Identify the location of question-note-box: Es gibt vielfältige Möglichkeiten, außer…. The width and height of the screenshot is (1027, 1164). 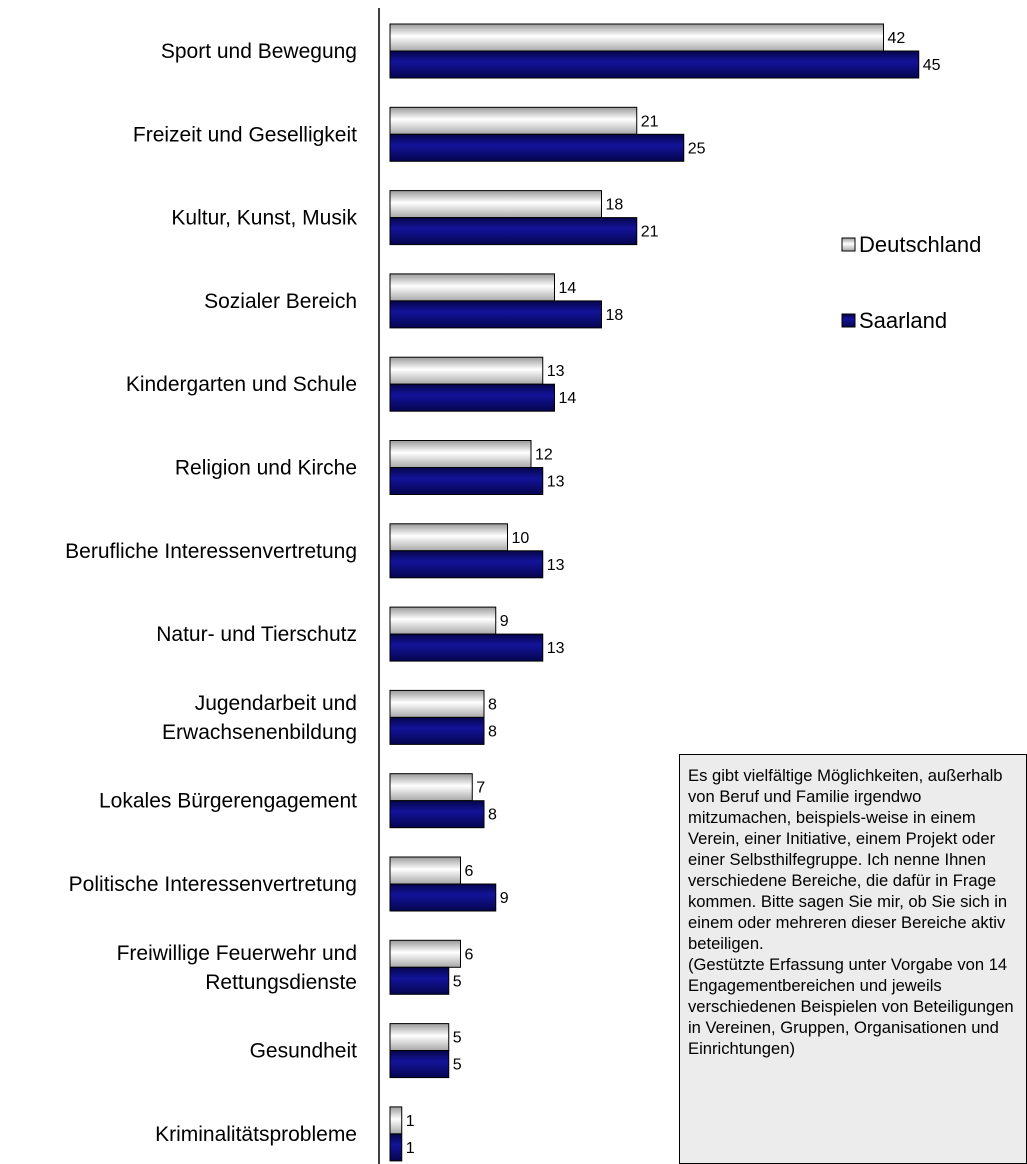
(853, 959).